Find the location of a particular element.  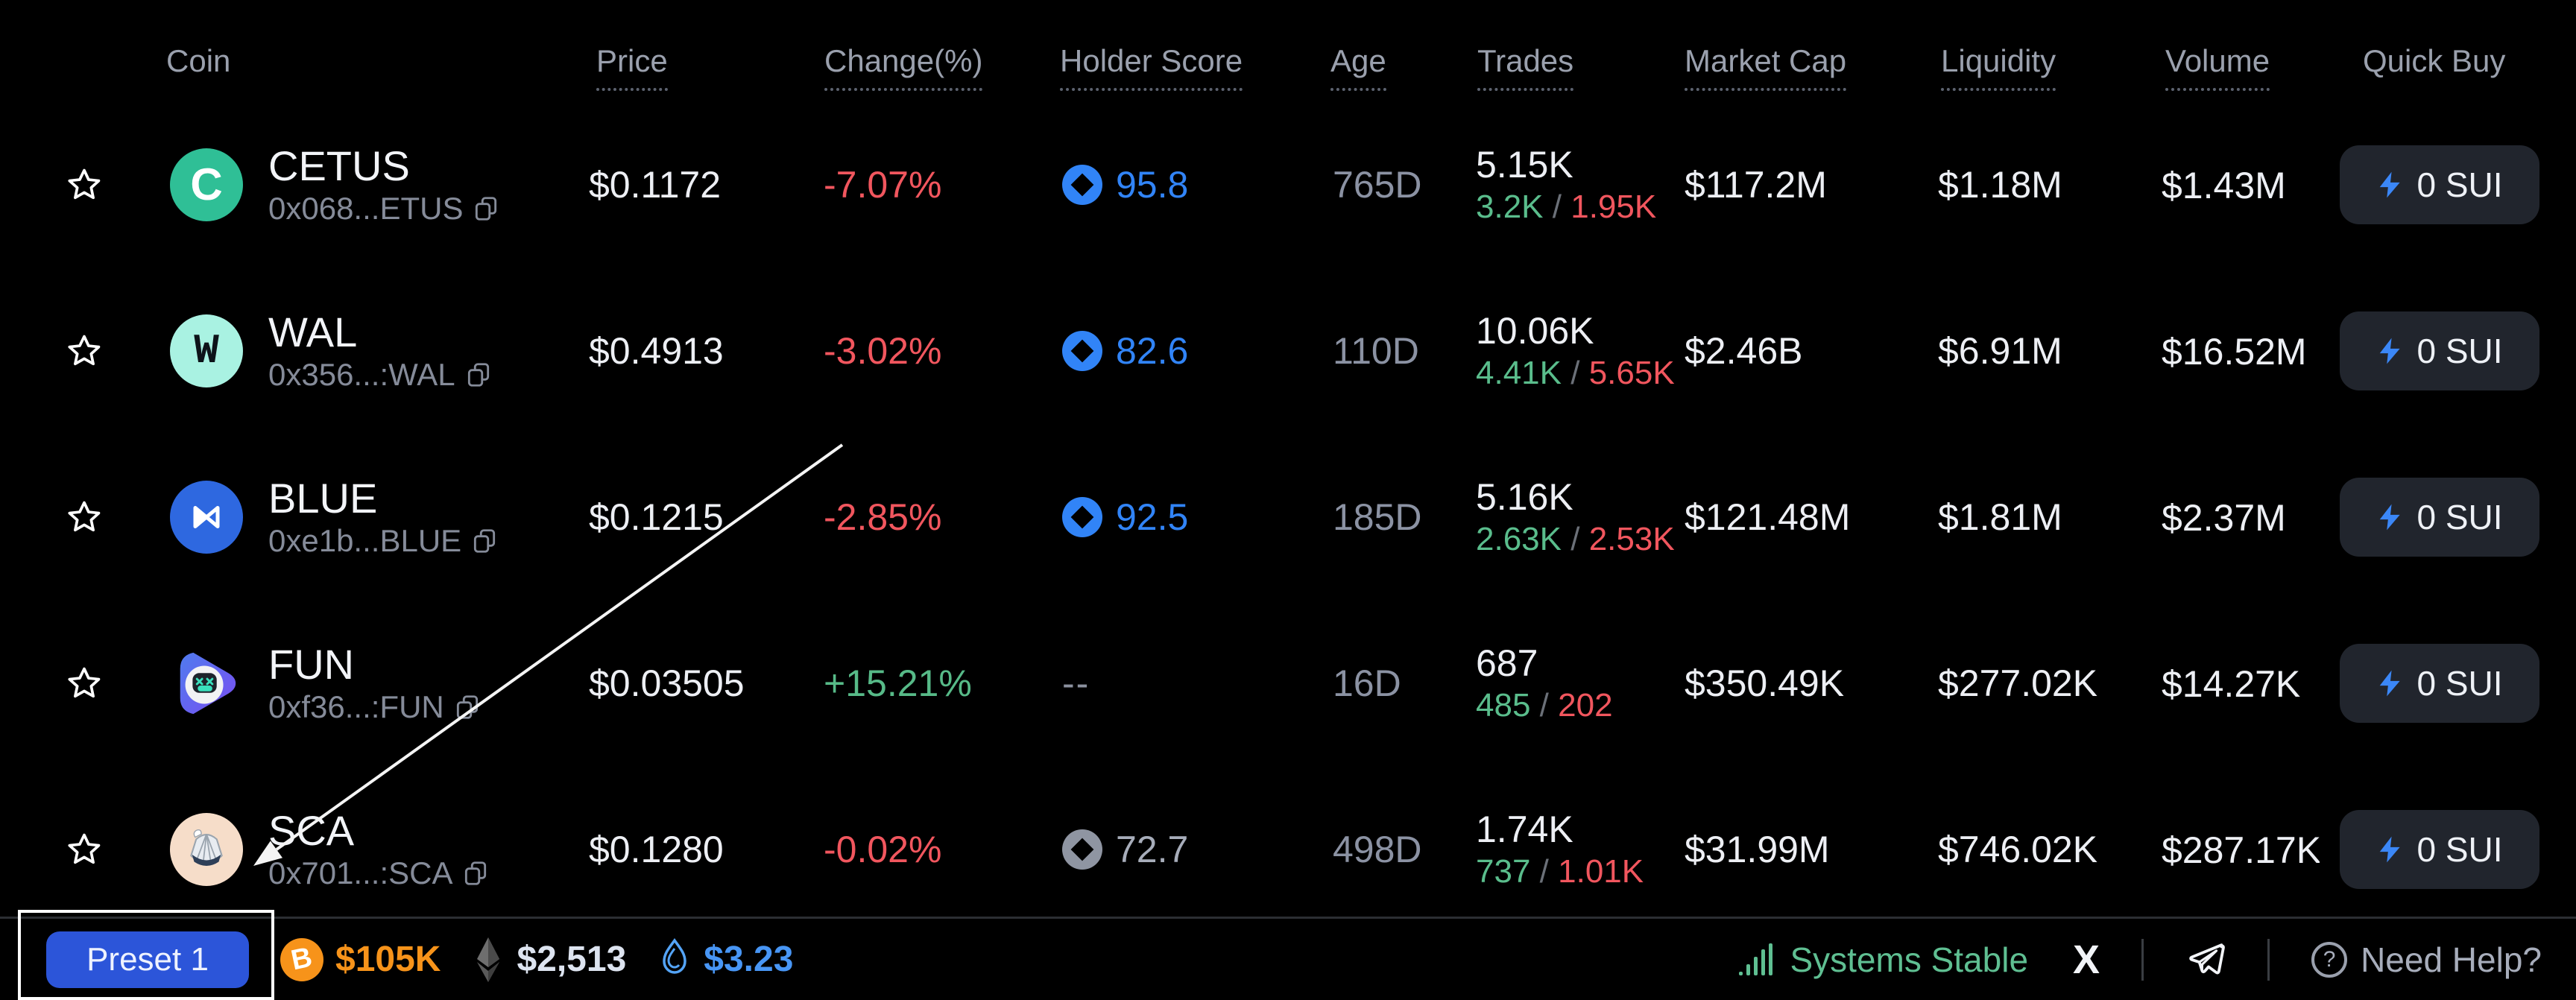

price-value: $0.1172 is located at coordinates (655, 185).